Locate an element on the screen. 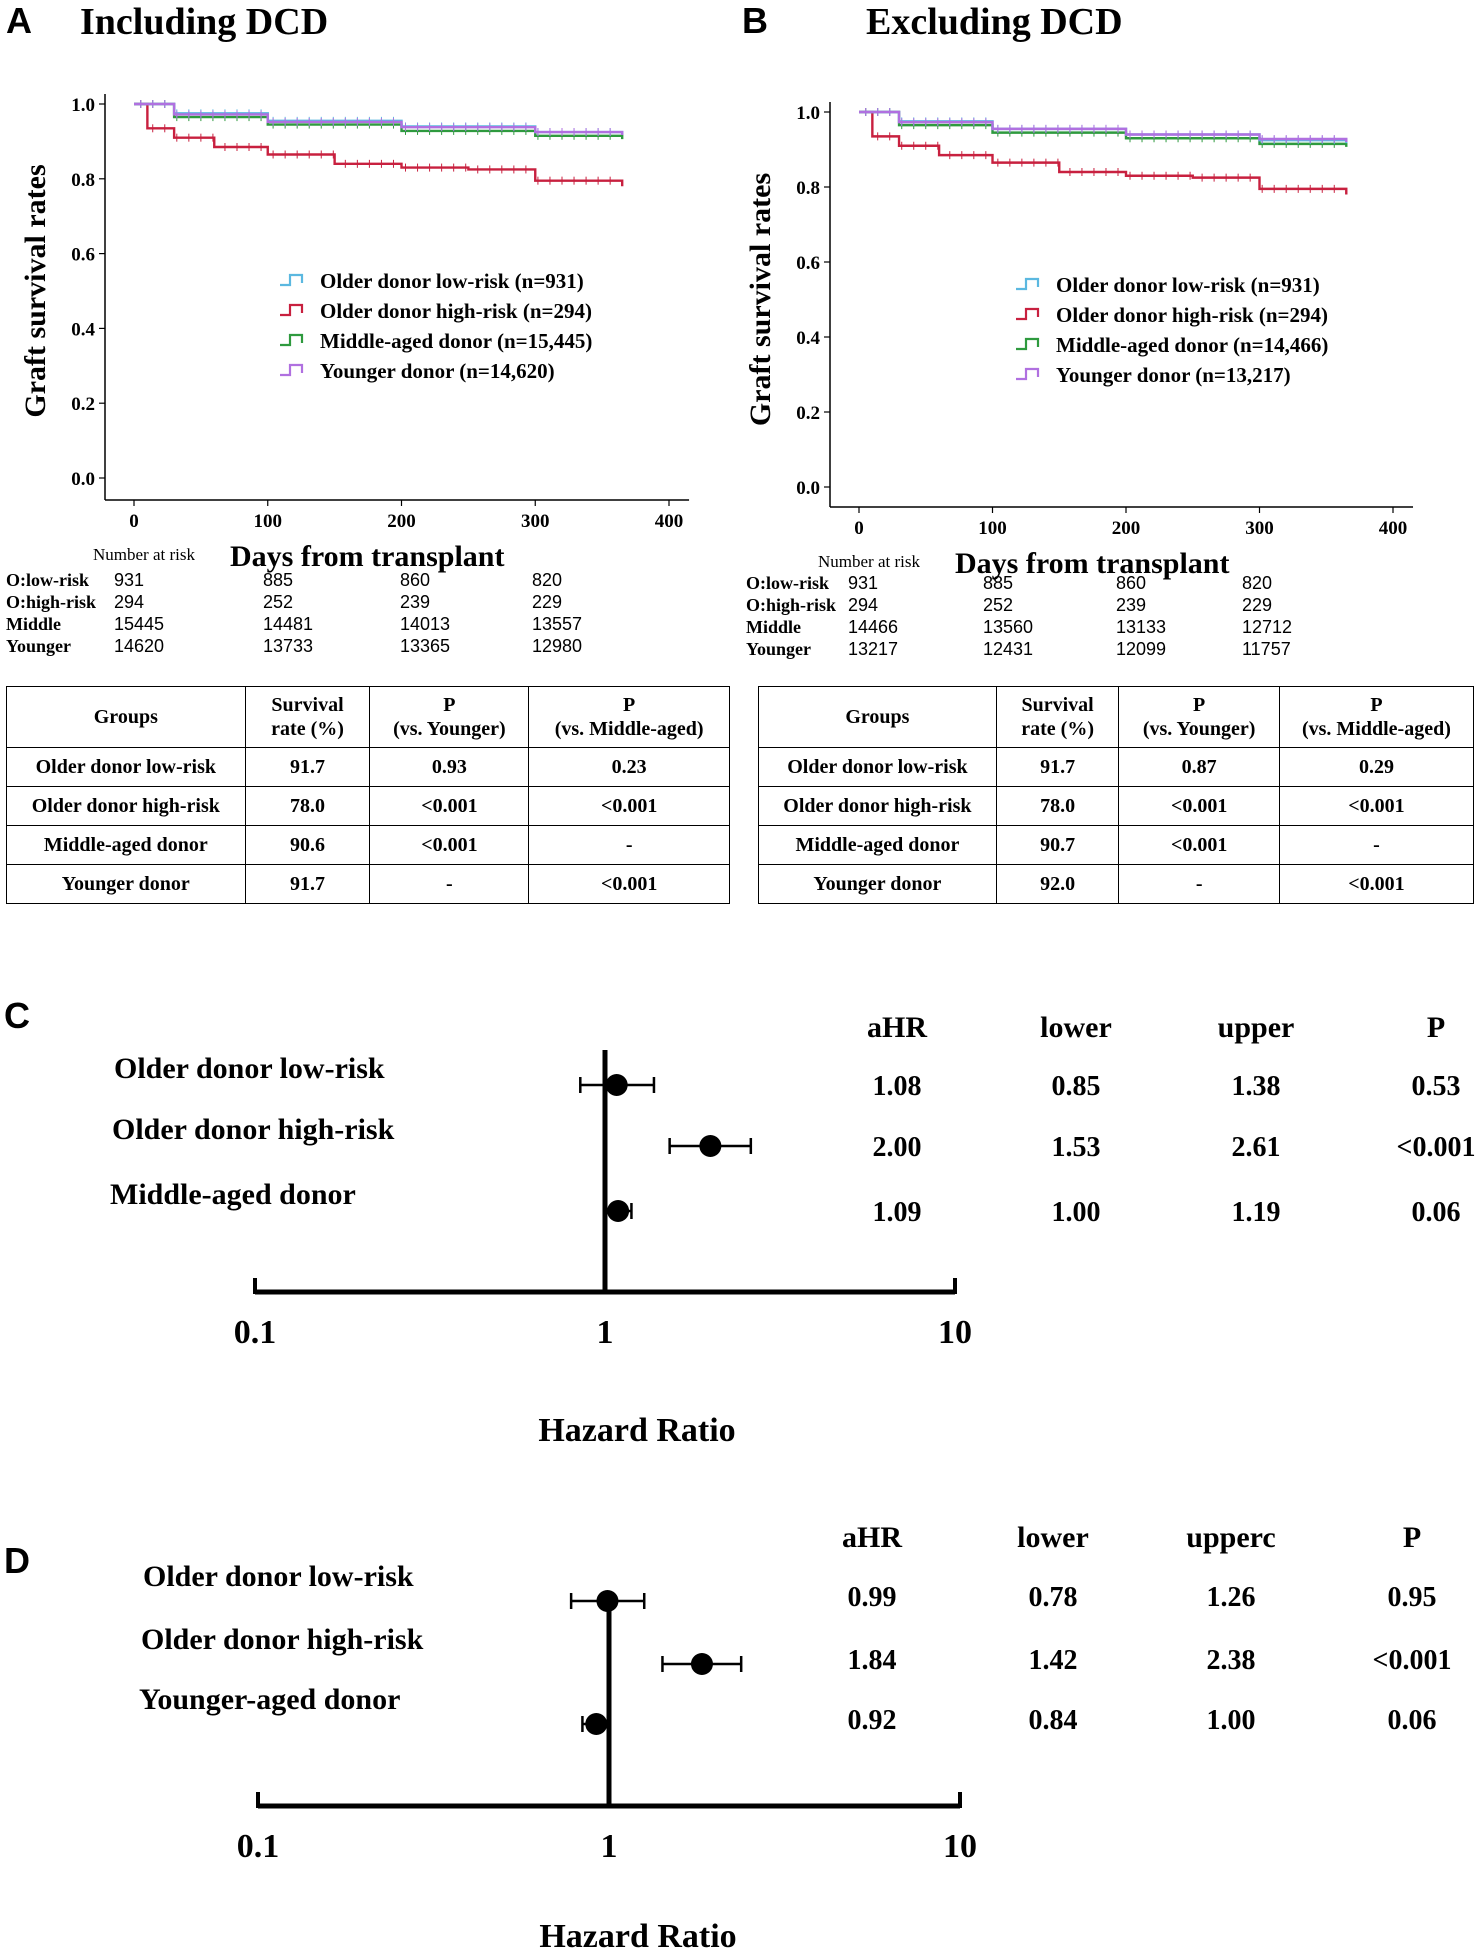 This screenshot has height=1955, width=1480. cell-group: Middle-aged donor is located at coordinates (126, 845).